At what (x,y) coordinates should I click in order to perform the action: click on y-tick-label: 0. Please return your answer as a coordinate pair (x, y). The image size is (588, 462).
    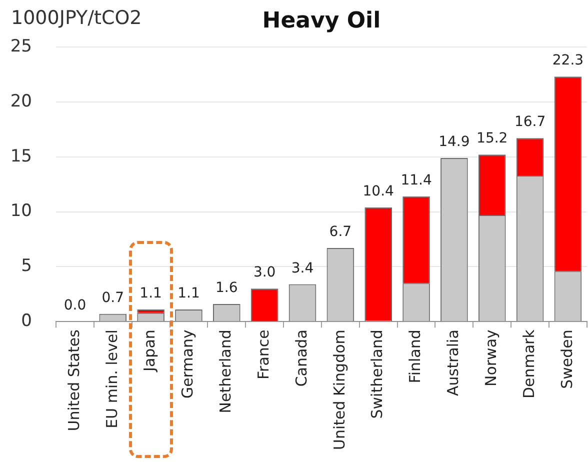
    Looking at the image, I should click on (26, 321).